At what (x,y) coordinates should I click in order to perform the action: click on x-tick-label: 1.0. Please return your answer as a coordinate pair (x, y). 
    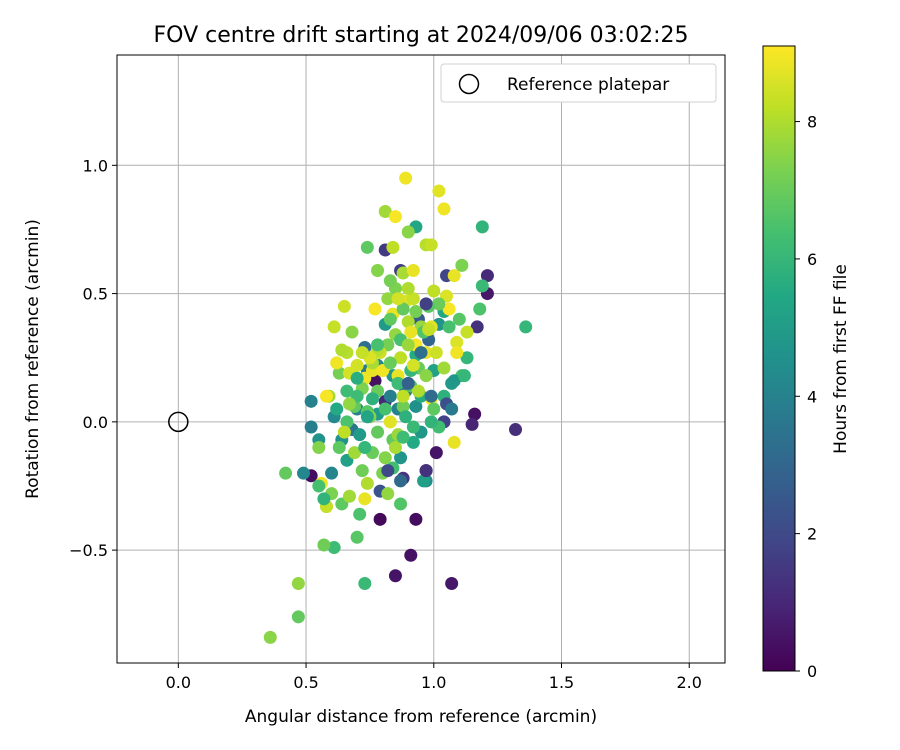
    Looking at the image, I should click on (433, 682).